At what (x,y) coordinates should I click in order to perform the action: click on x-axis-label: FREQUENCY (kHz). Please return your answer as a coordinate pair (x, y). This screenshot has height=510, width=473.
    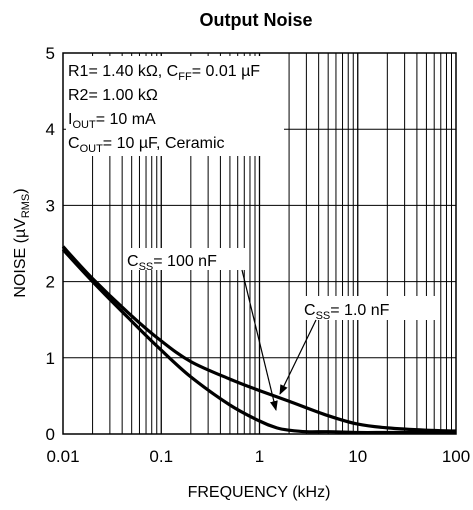
    Looking at the image, I should click on (259, 492).